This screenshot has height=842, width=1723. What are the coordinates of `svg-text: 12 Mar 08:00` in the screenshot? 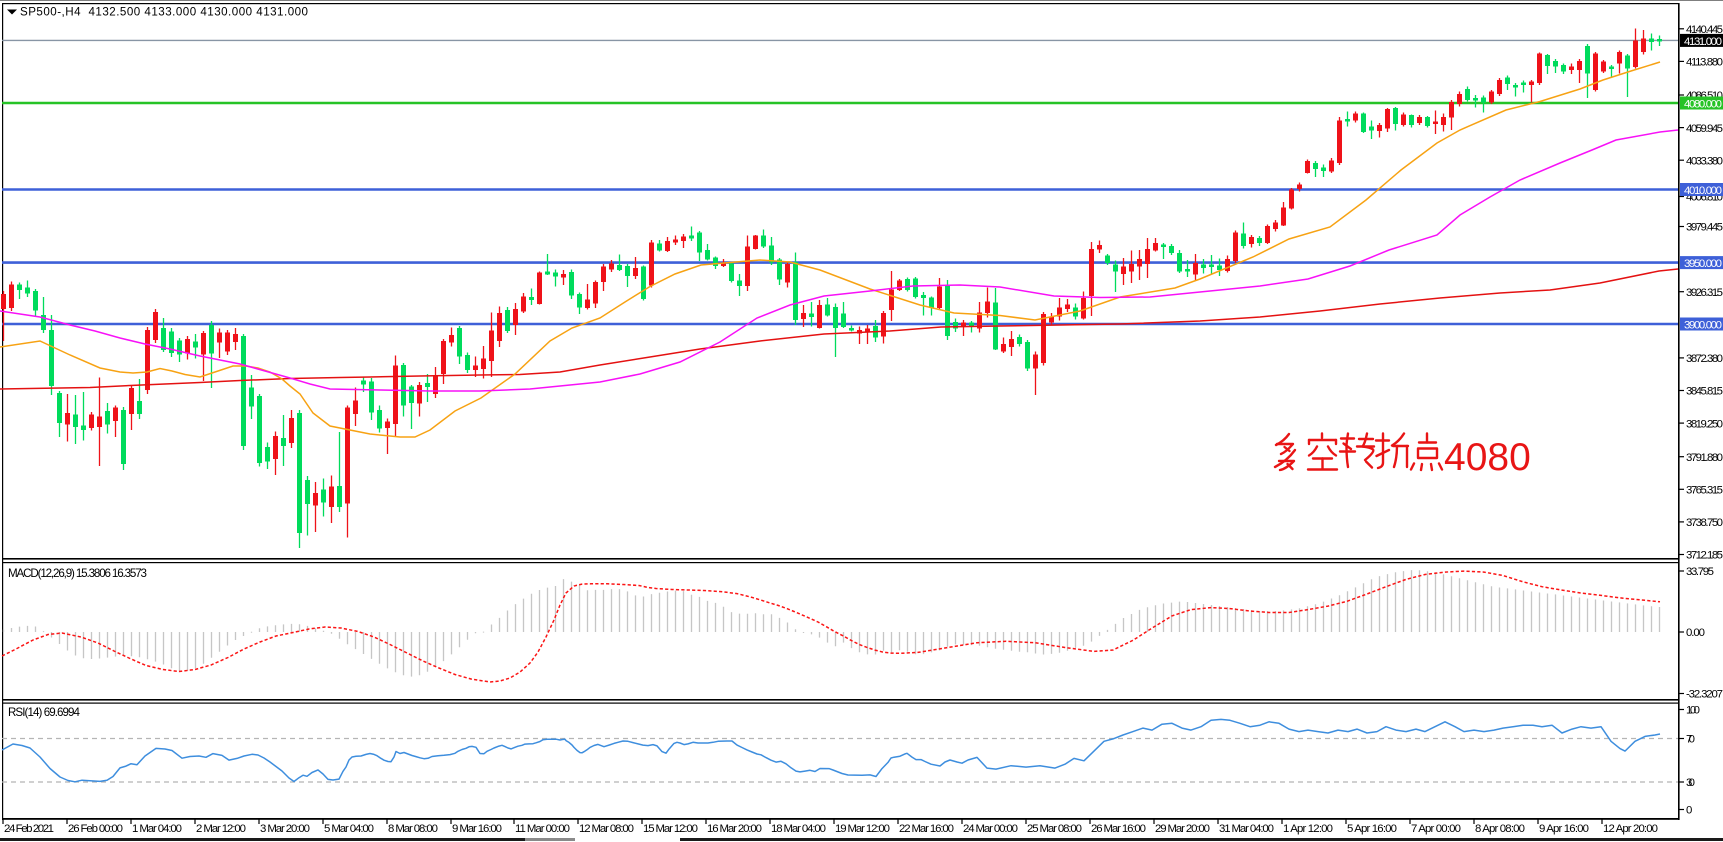 It's located at (606, 829).